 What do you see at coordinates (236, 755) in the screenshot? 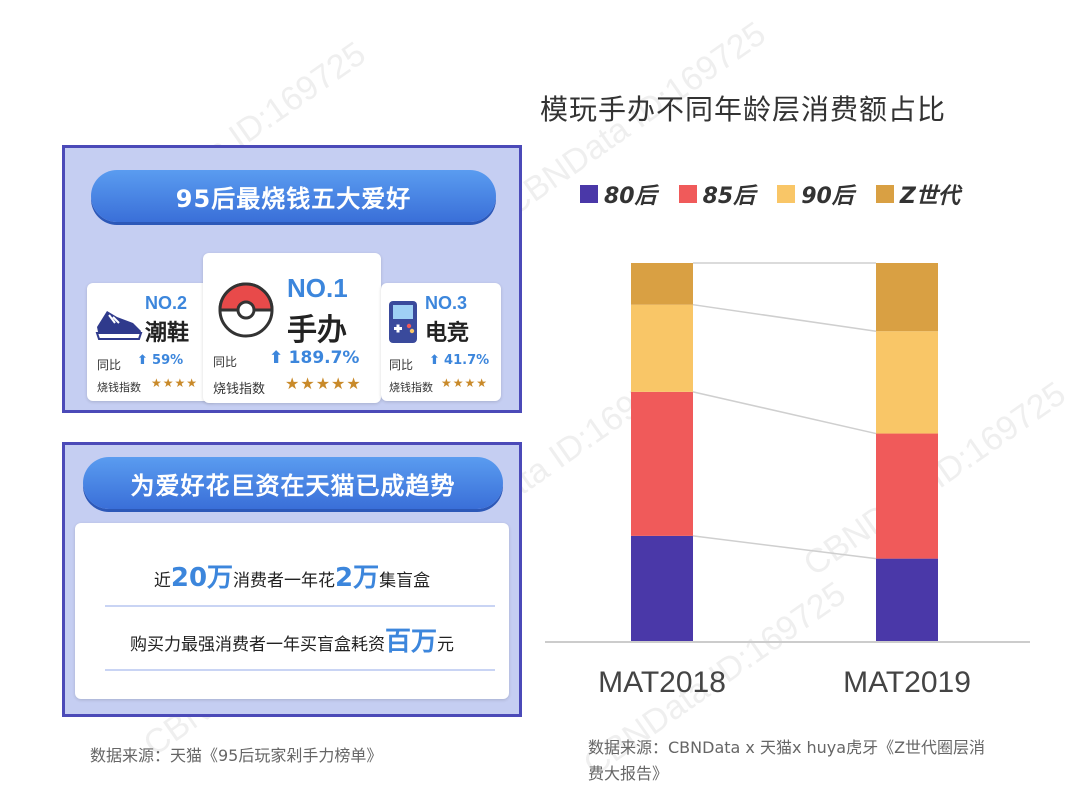
I see `left-source-note: 数据来源：天猫《95后玩家剁手力榜单》` at bounding box center [236, 755].